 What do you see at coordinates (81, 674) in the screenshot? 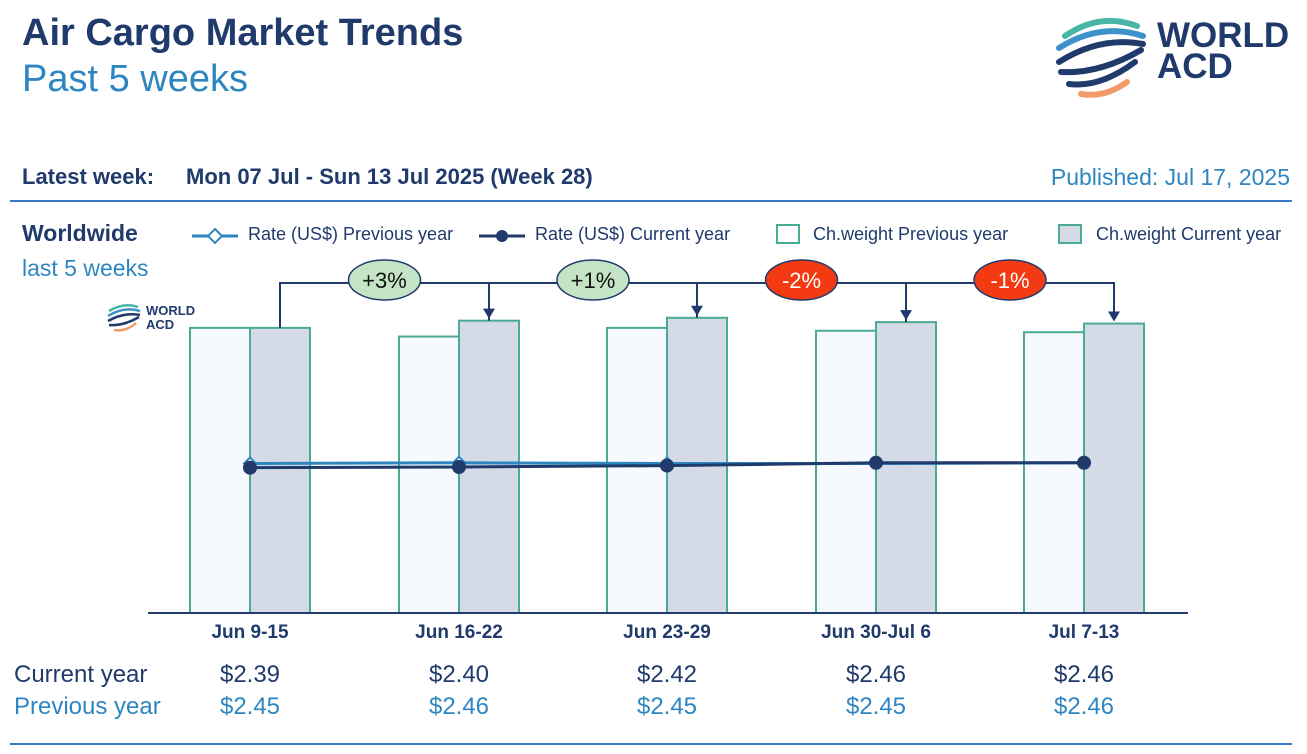
I see `current-year-row-label: Current year` at bounding box center [81, 674].